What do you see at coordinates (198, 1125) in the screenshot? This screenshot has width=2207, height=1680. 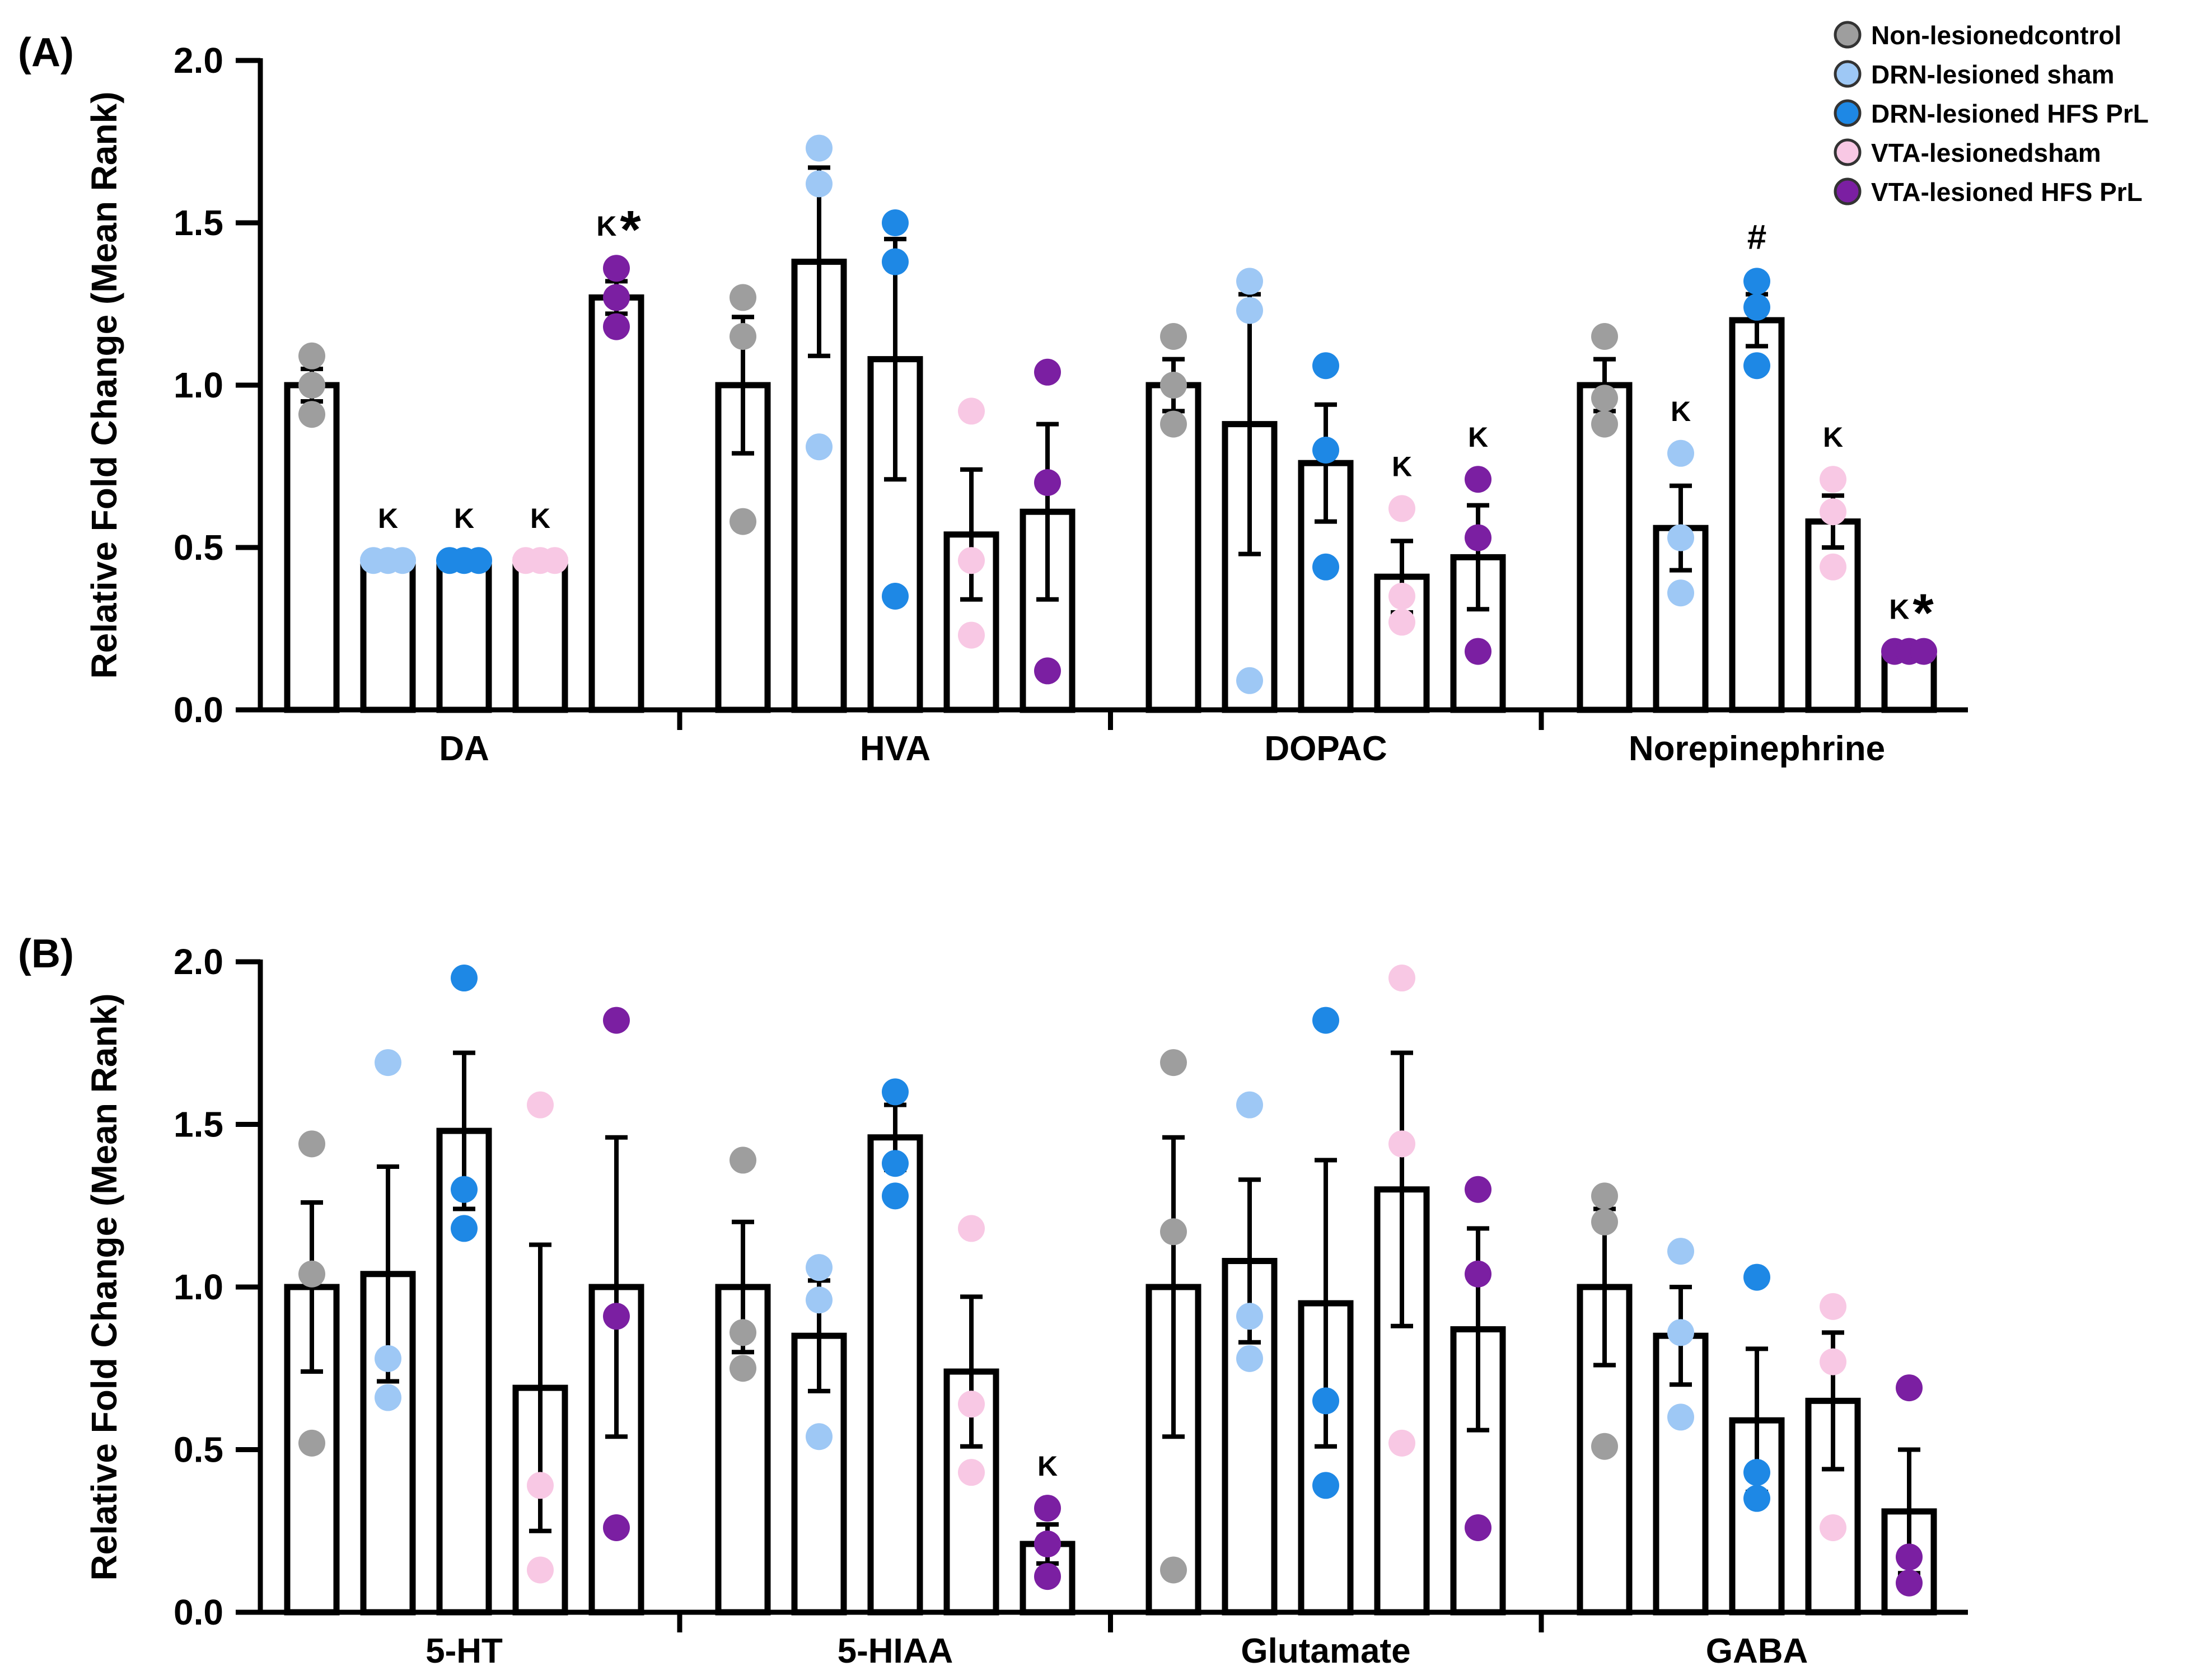 I see `y-tick-label: 1.5` at bounding box center [198, 1125].